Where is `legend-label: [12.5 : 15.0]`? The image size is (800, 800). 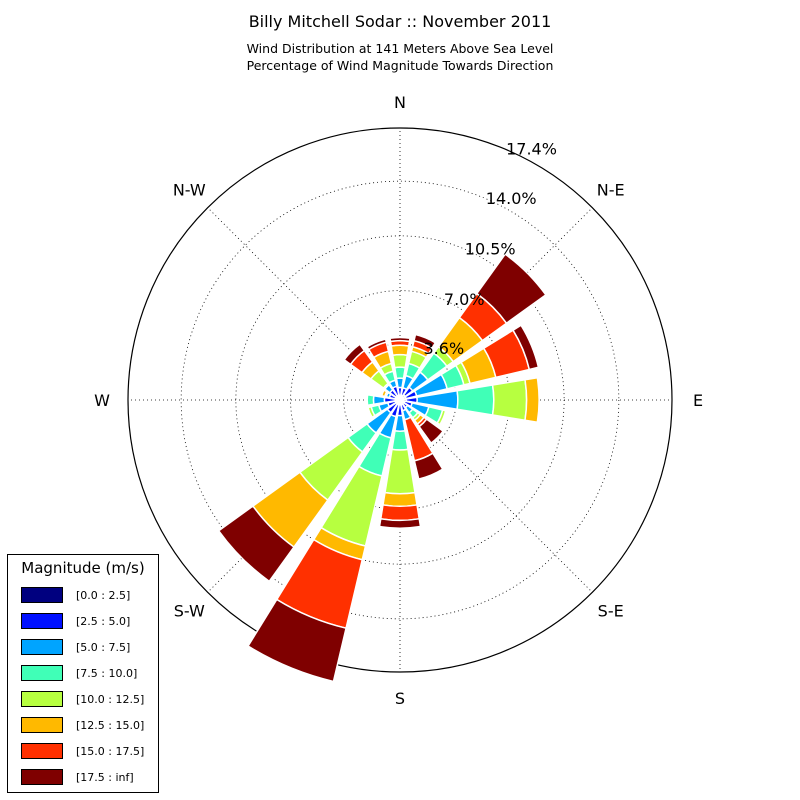
legend-label: [12.5 : 15.0] is located at coordinates (110, 725).